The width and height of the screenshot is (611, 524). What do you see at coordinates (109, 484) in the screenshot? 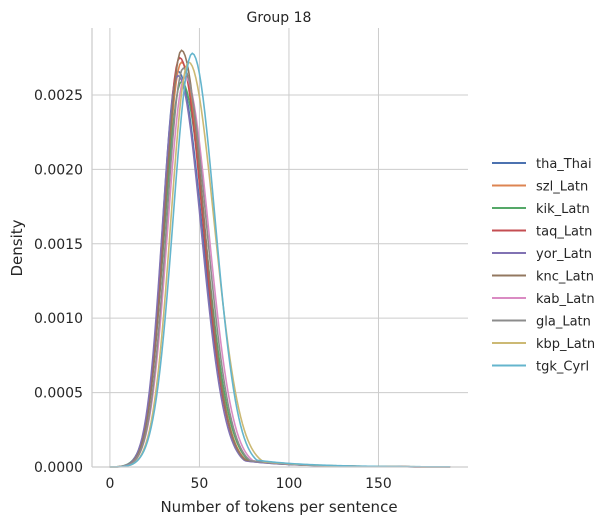
I see `x-tick-label: 0` at bounding box center [109, 484].